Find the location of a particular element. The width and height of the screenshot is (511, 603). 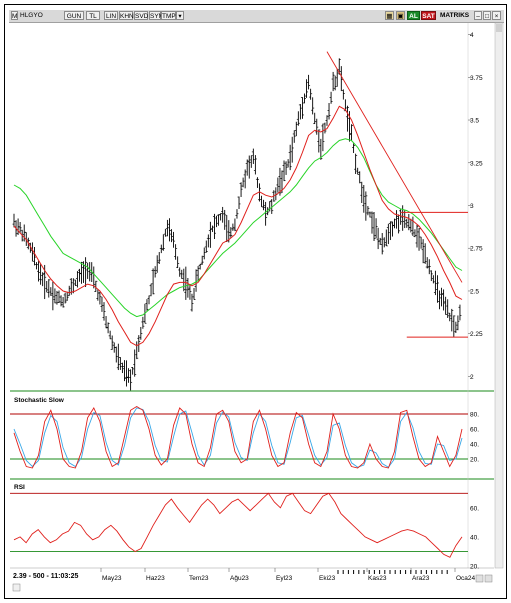

x-tick-label: Haz23 is located at coordinates (155, 578).